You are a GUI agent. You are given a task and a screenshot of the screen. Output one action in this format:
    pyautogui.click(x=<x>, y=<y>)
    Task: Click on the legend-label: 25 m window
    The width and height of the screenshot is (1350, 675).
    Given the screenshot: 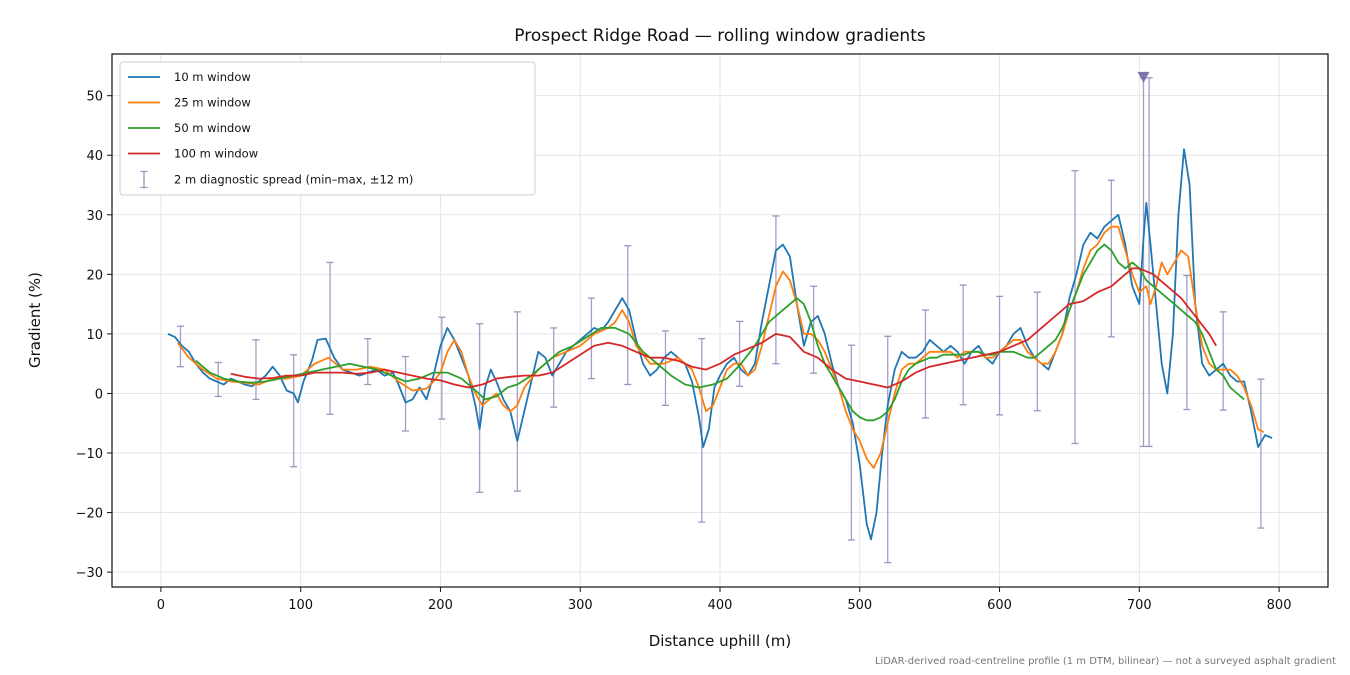 What is the action you would take?
    pyautogui.click(x=212, y=103)
    